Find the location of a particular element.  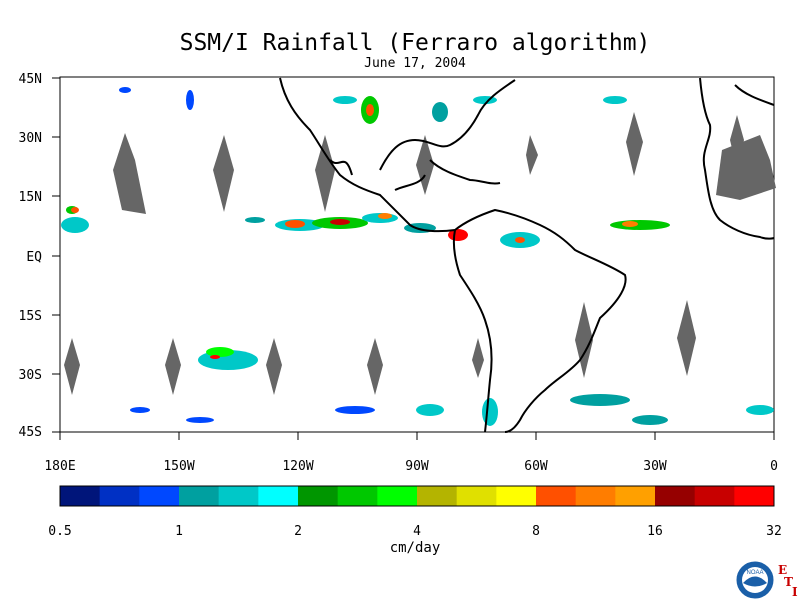

lat-label: 30N is located at coordinates (30, 138).